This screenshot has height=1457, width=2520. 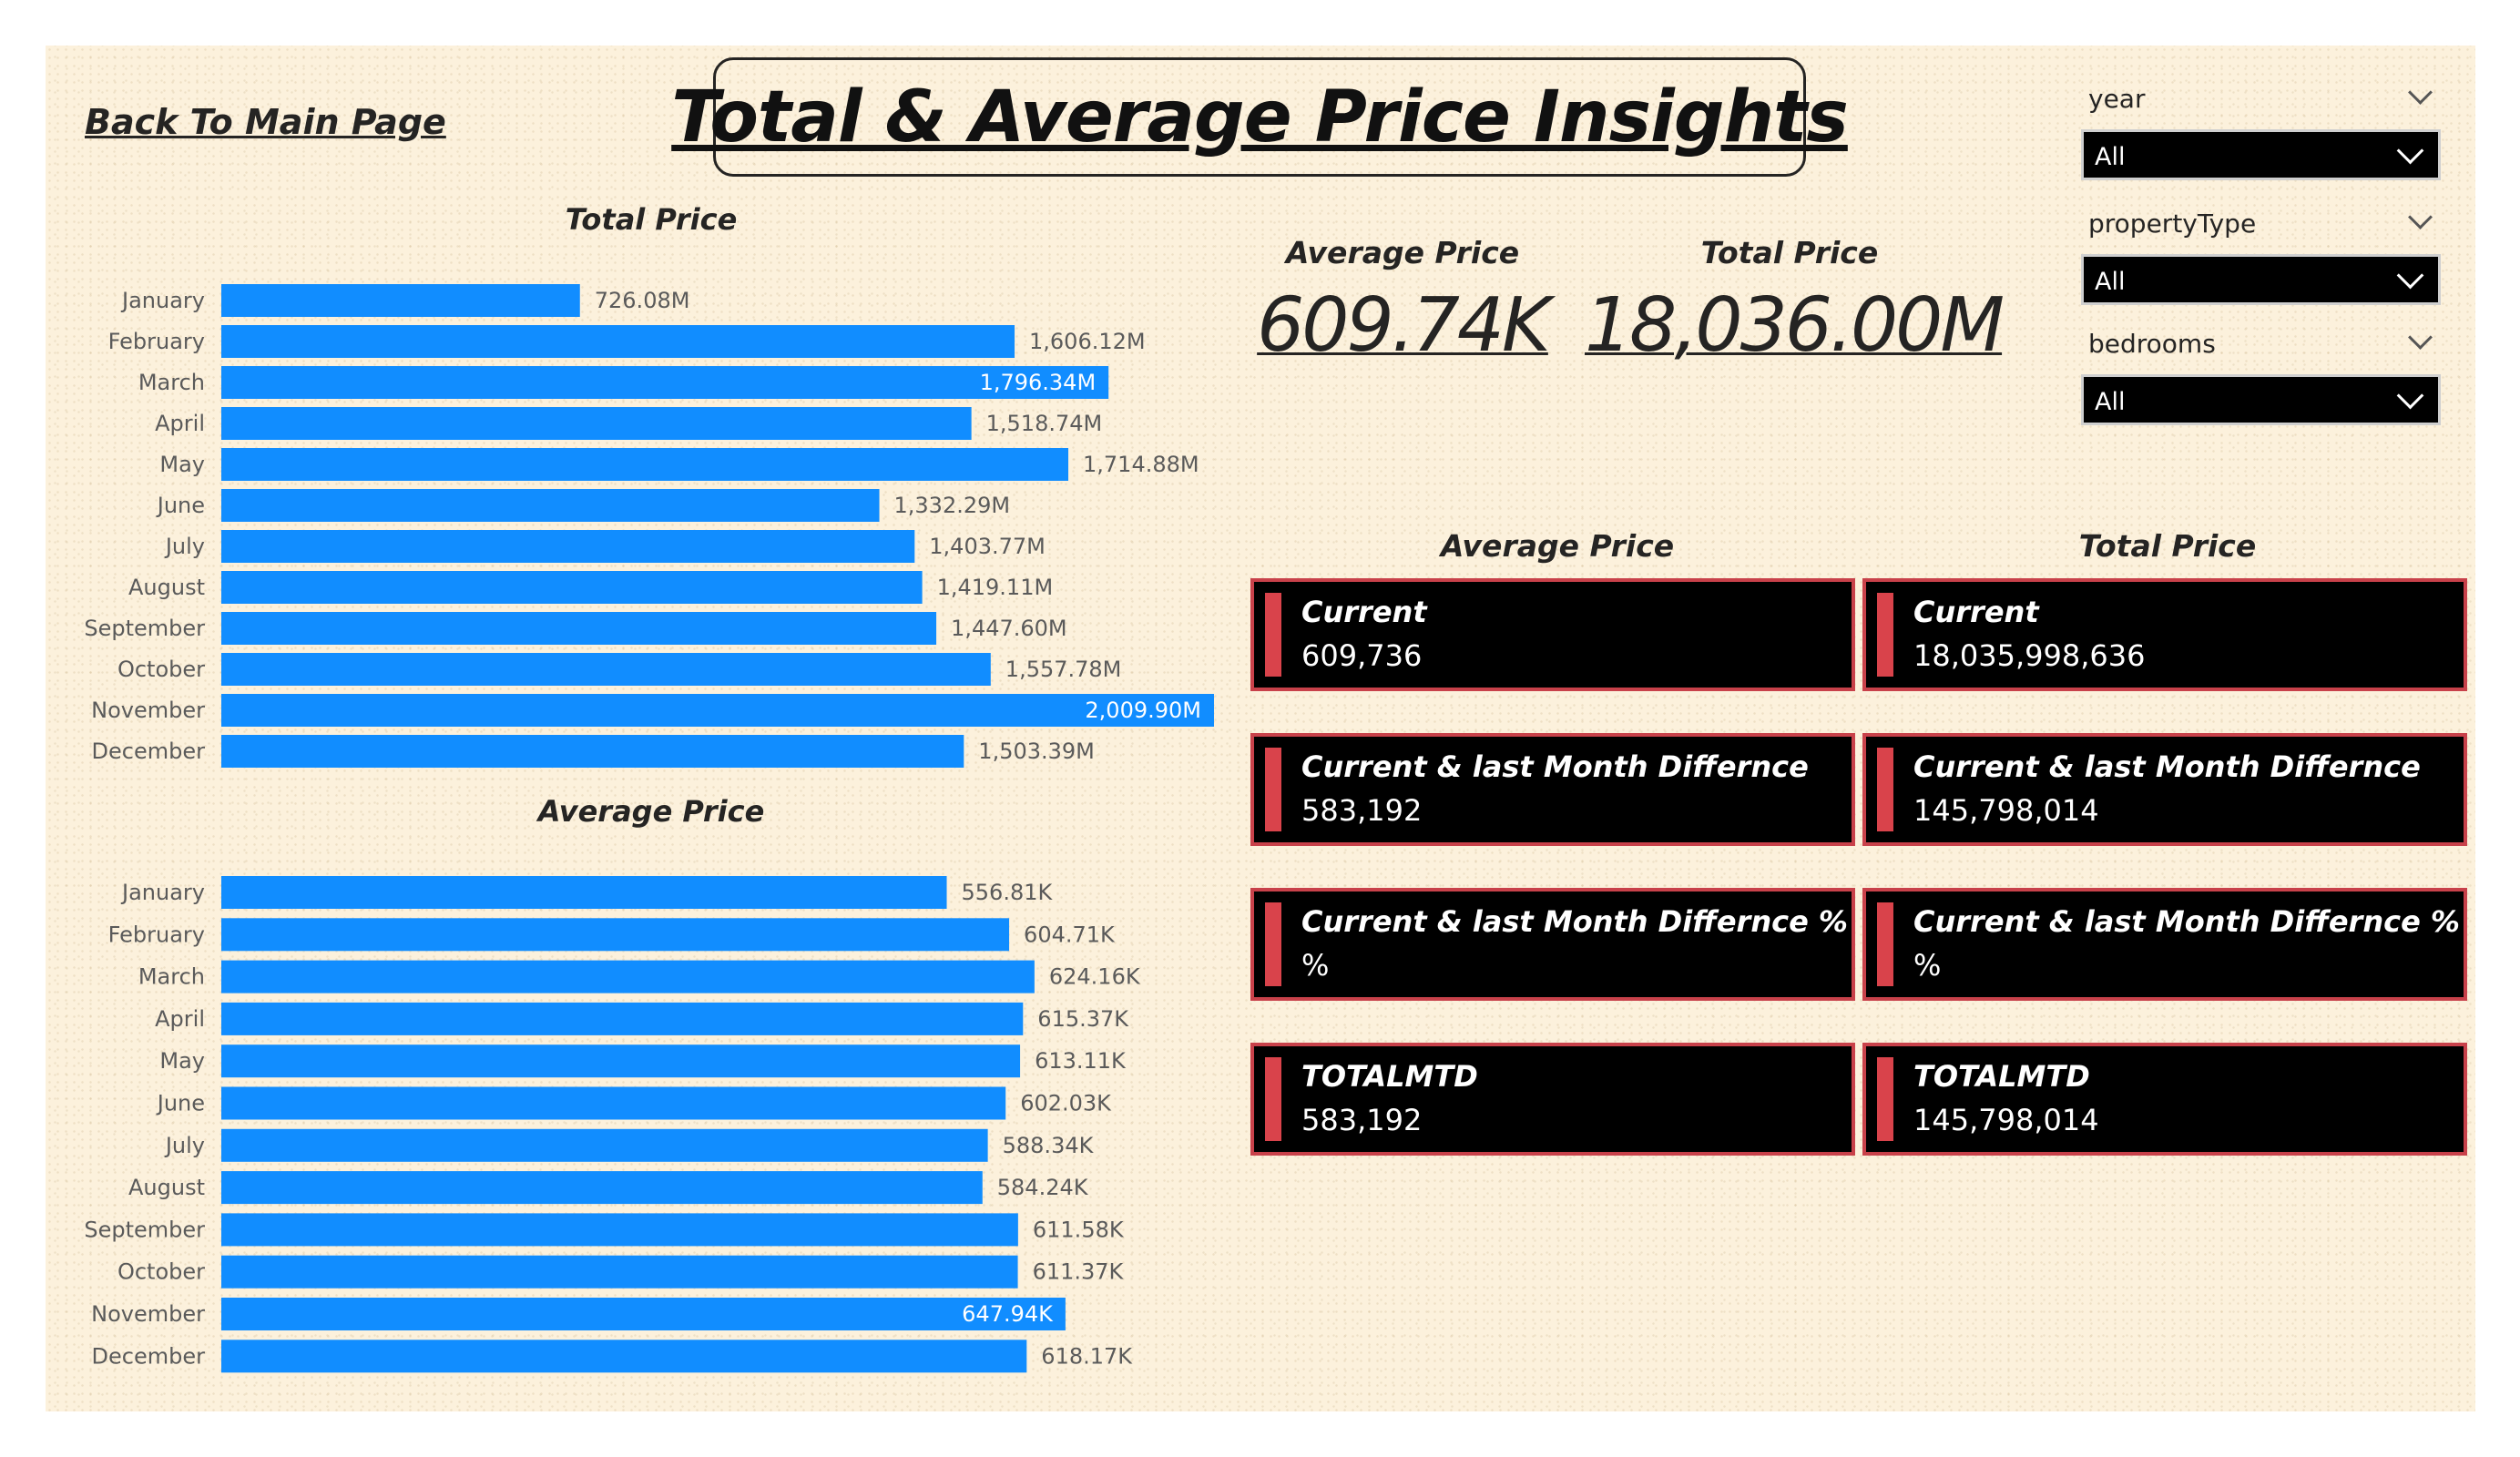 I want to click on card-value: 609,736, so click(x=1362, y=655).